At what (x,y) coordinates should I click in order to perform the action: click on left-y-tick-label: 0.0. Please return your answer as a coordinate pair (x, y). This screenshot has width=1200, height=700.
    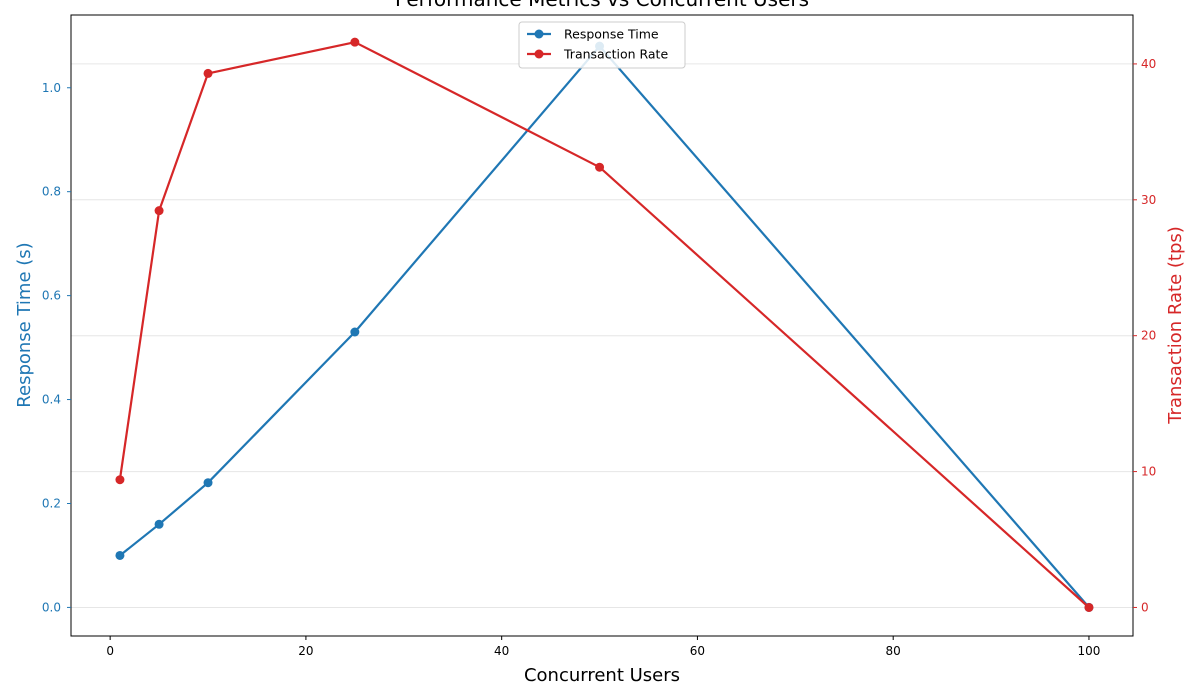
    Looking at the image, I should click on (51, 607).